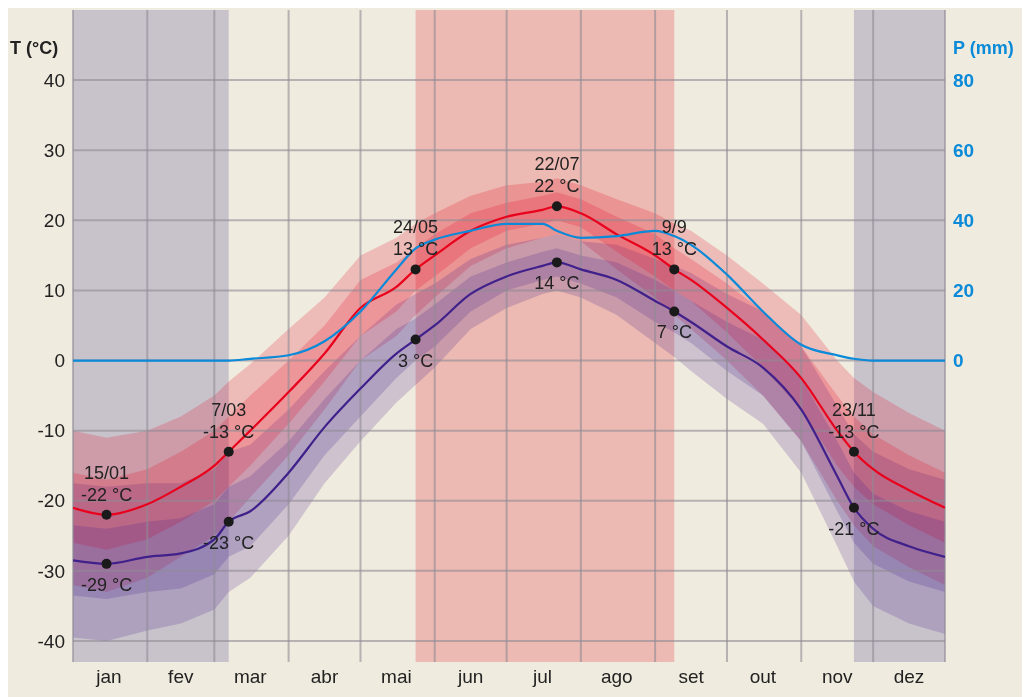 The width and height of the screenshot is (1030, 697). I want to click on y2-axis-title: P (mm), so click(983, 48).